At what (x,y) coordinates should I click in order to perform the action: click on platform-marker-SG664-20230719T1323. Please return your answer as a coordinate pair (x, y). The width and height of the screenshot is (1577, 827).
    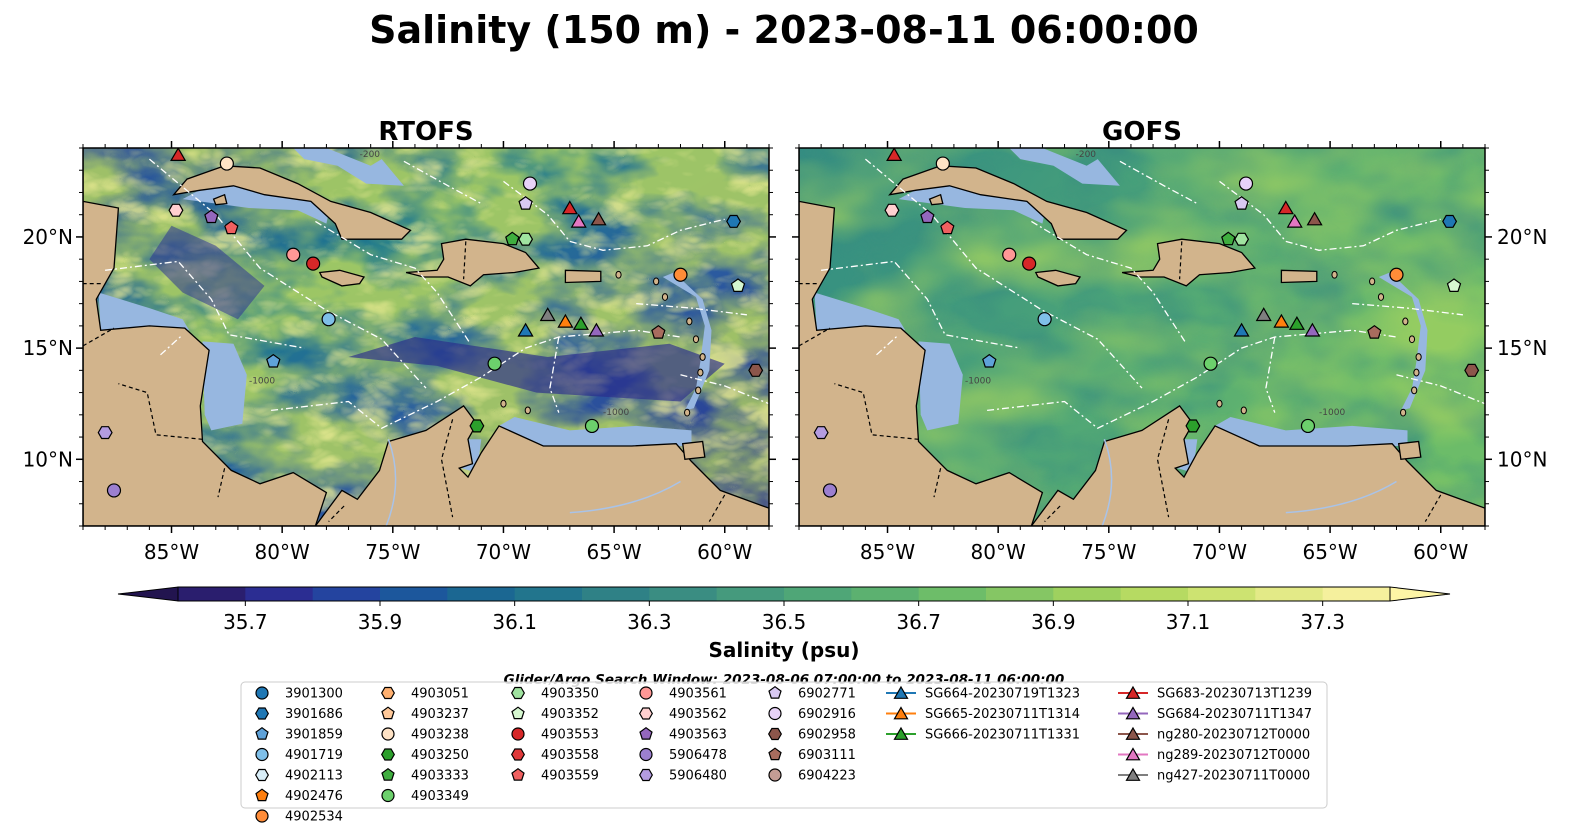
    Looking at the image, I should click on (1241, 329).